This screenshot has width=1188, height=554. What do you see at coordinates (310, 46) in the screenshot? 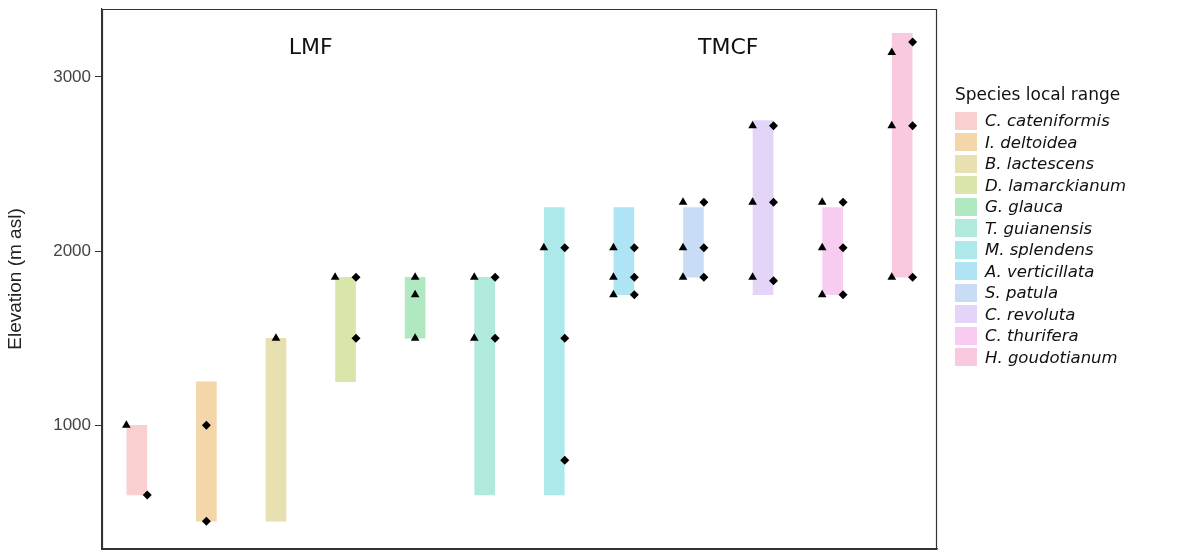
I see `annotation: LMF` at bounding box center [310, 46].